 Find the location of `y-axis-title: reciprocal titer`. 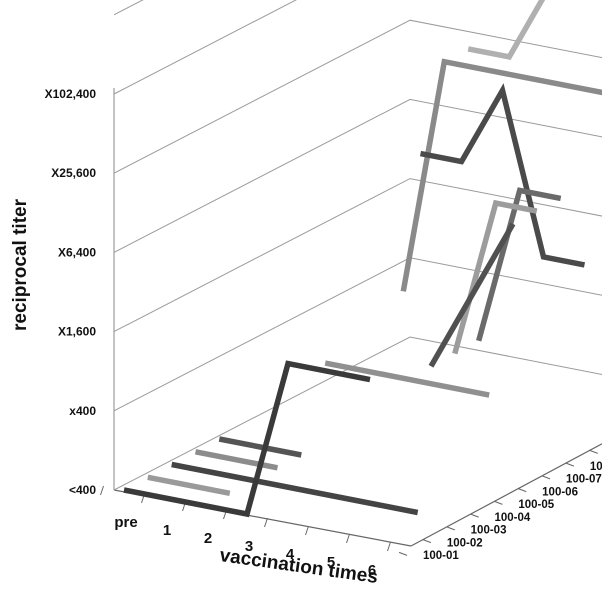

y-axis-title: reciprocal titer is located at coordinates (20, 264).